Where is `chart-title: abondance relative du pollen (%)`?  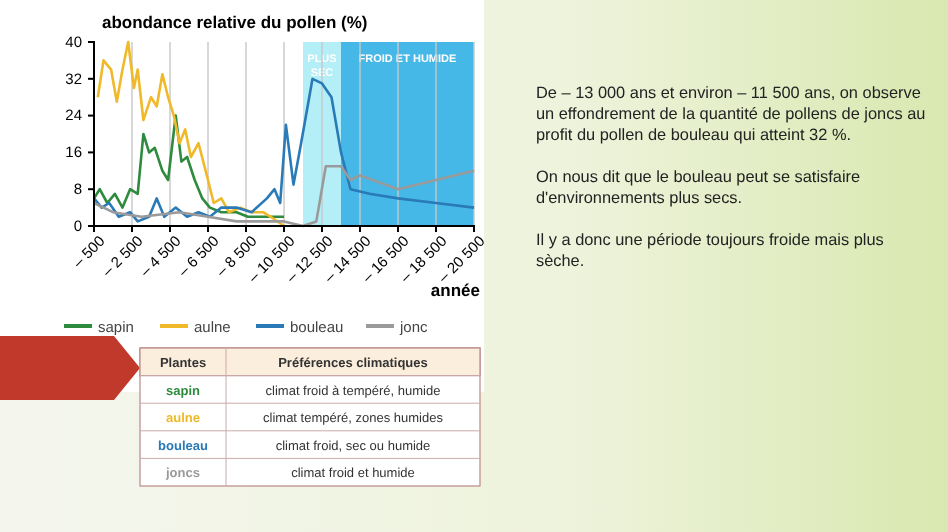
chart-title: abondance relative du pollen (%) is located at coordinates (235, 22).